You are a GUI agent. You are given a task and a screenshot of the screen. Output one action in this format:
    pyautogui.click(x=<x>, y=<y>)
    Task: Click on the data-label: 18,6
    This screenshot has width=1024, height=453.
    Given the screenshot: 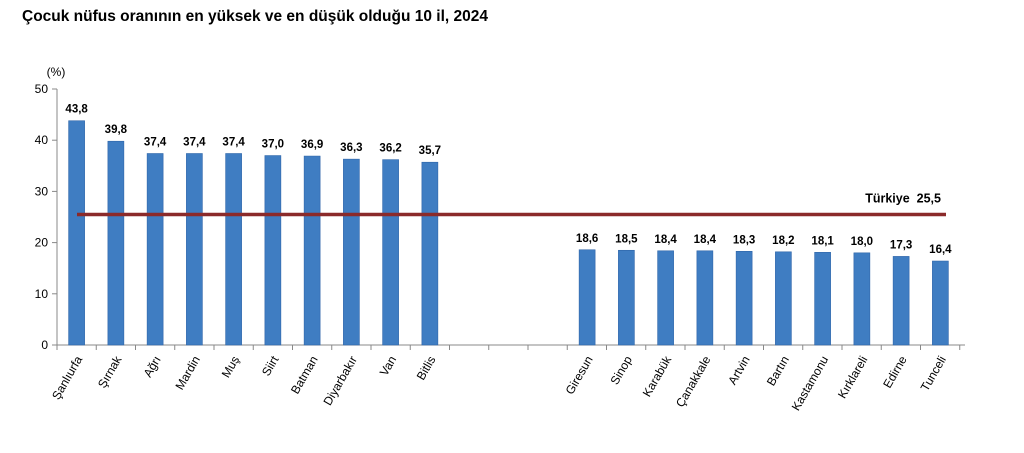 What is the action you would take?
    pyautogui.click(x=587, y=239)
    